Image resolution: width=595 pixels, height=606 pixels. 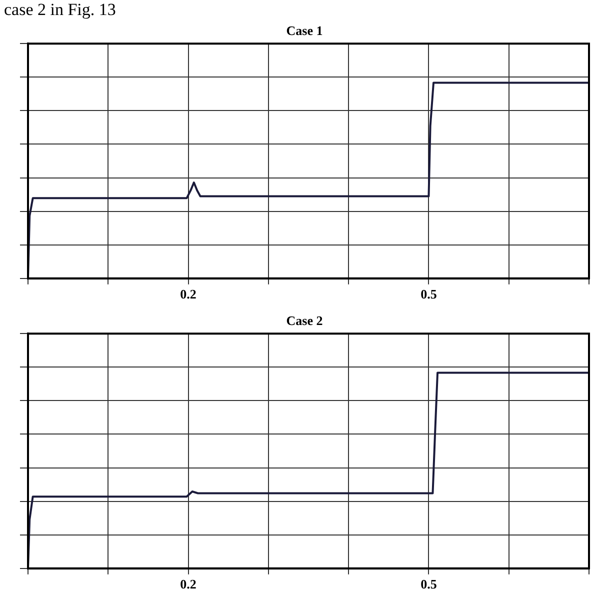 I want to click on text: case 2 in Fig. 13, so click(x=60, y=10).